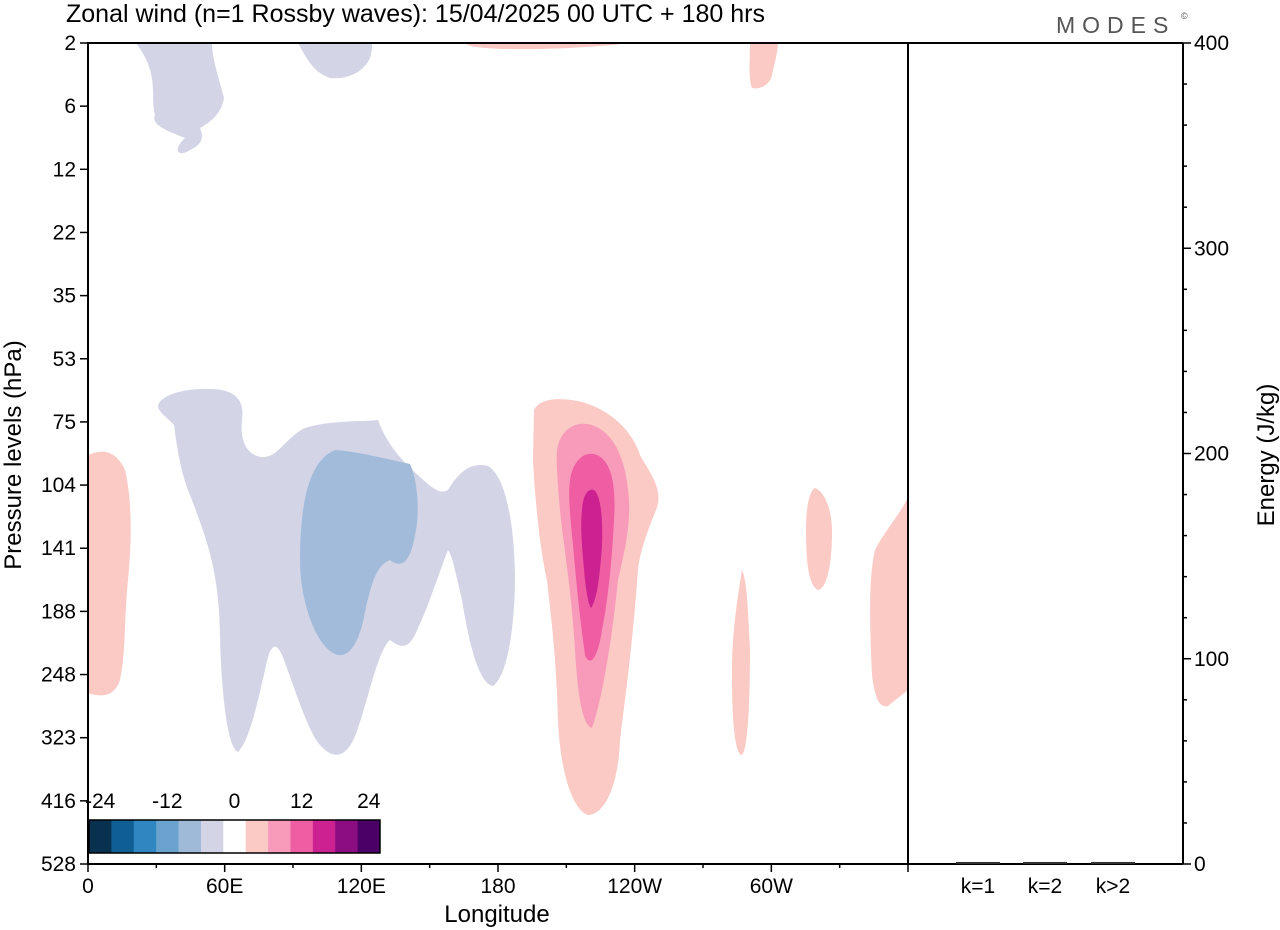 This screenshot has width=1280, height=930. What do you see at coordinates (70, 43) in the screenshot?
I see `y-tick-label: 2` at bounding box center [70, 43].